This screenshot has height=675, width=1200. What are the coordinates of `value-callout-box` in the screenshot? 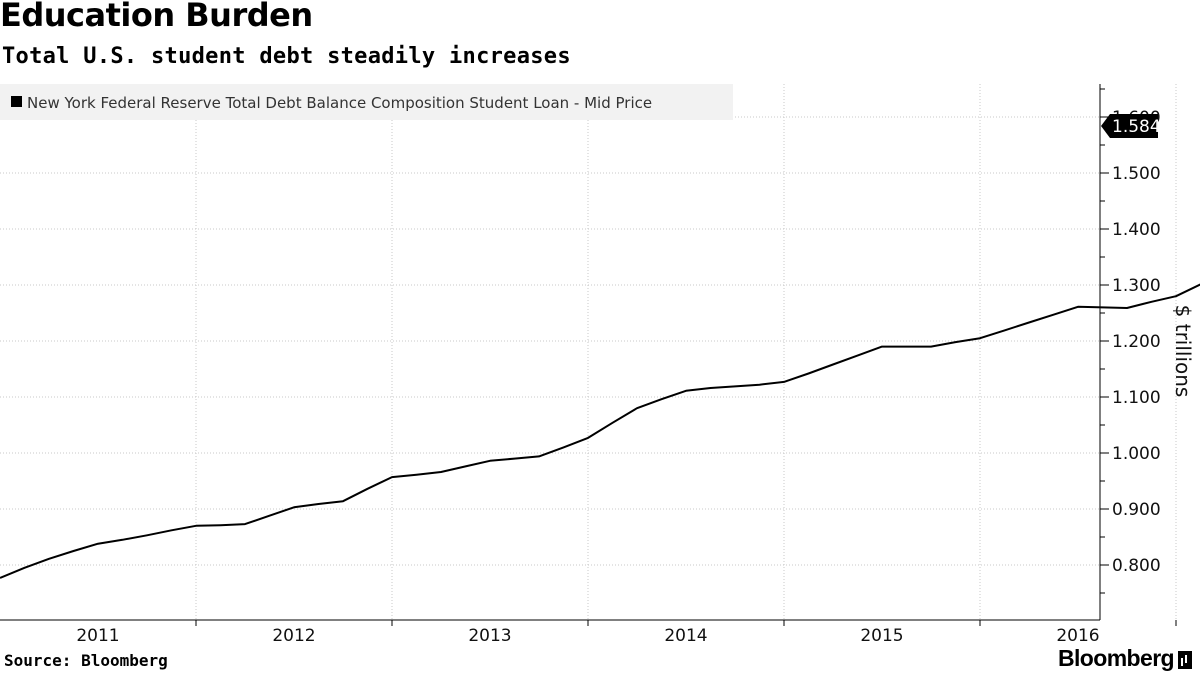 It's located at (1129, 125).